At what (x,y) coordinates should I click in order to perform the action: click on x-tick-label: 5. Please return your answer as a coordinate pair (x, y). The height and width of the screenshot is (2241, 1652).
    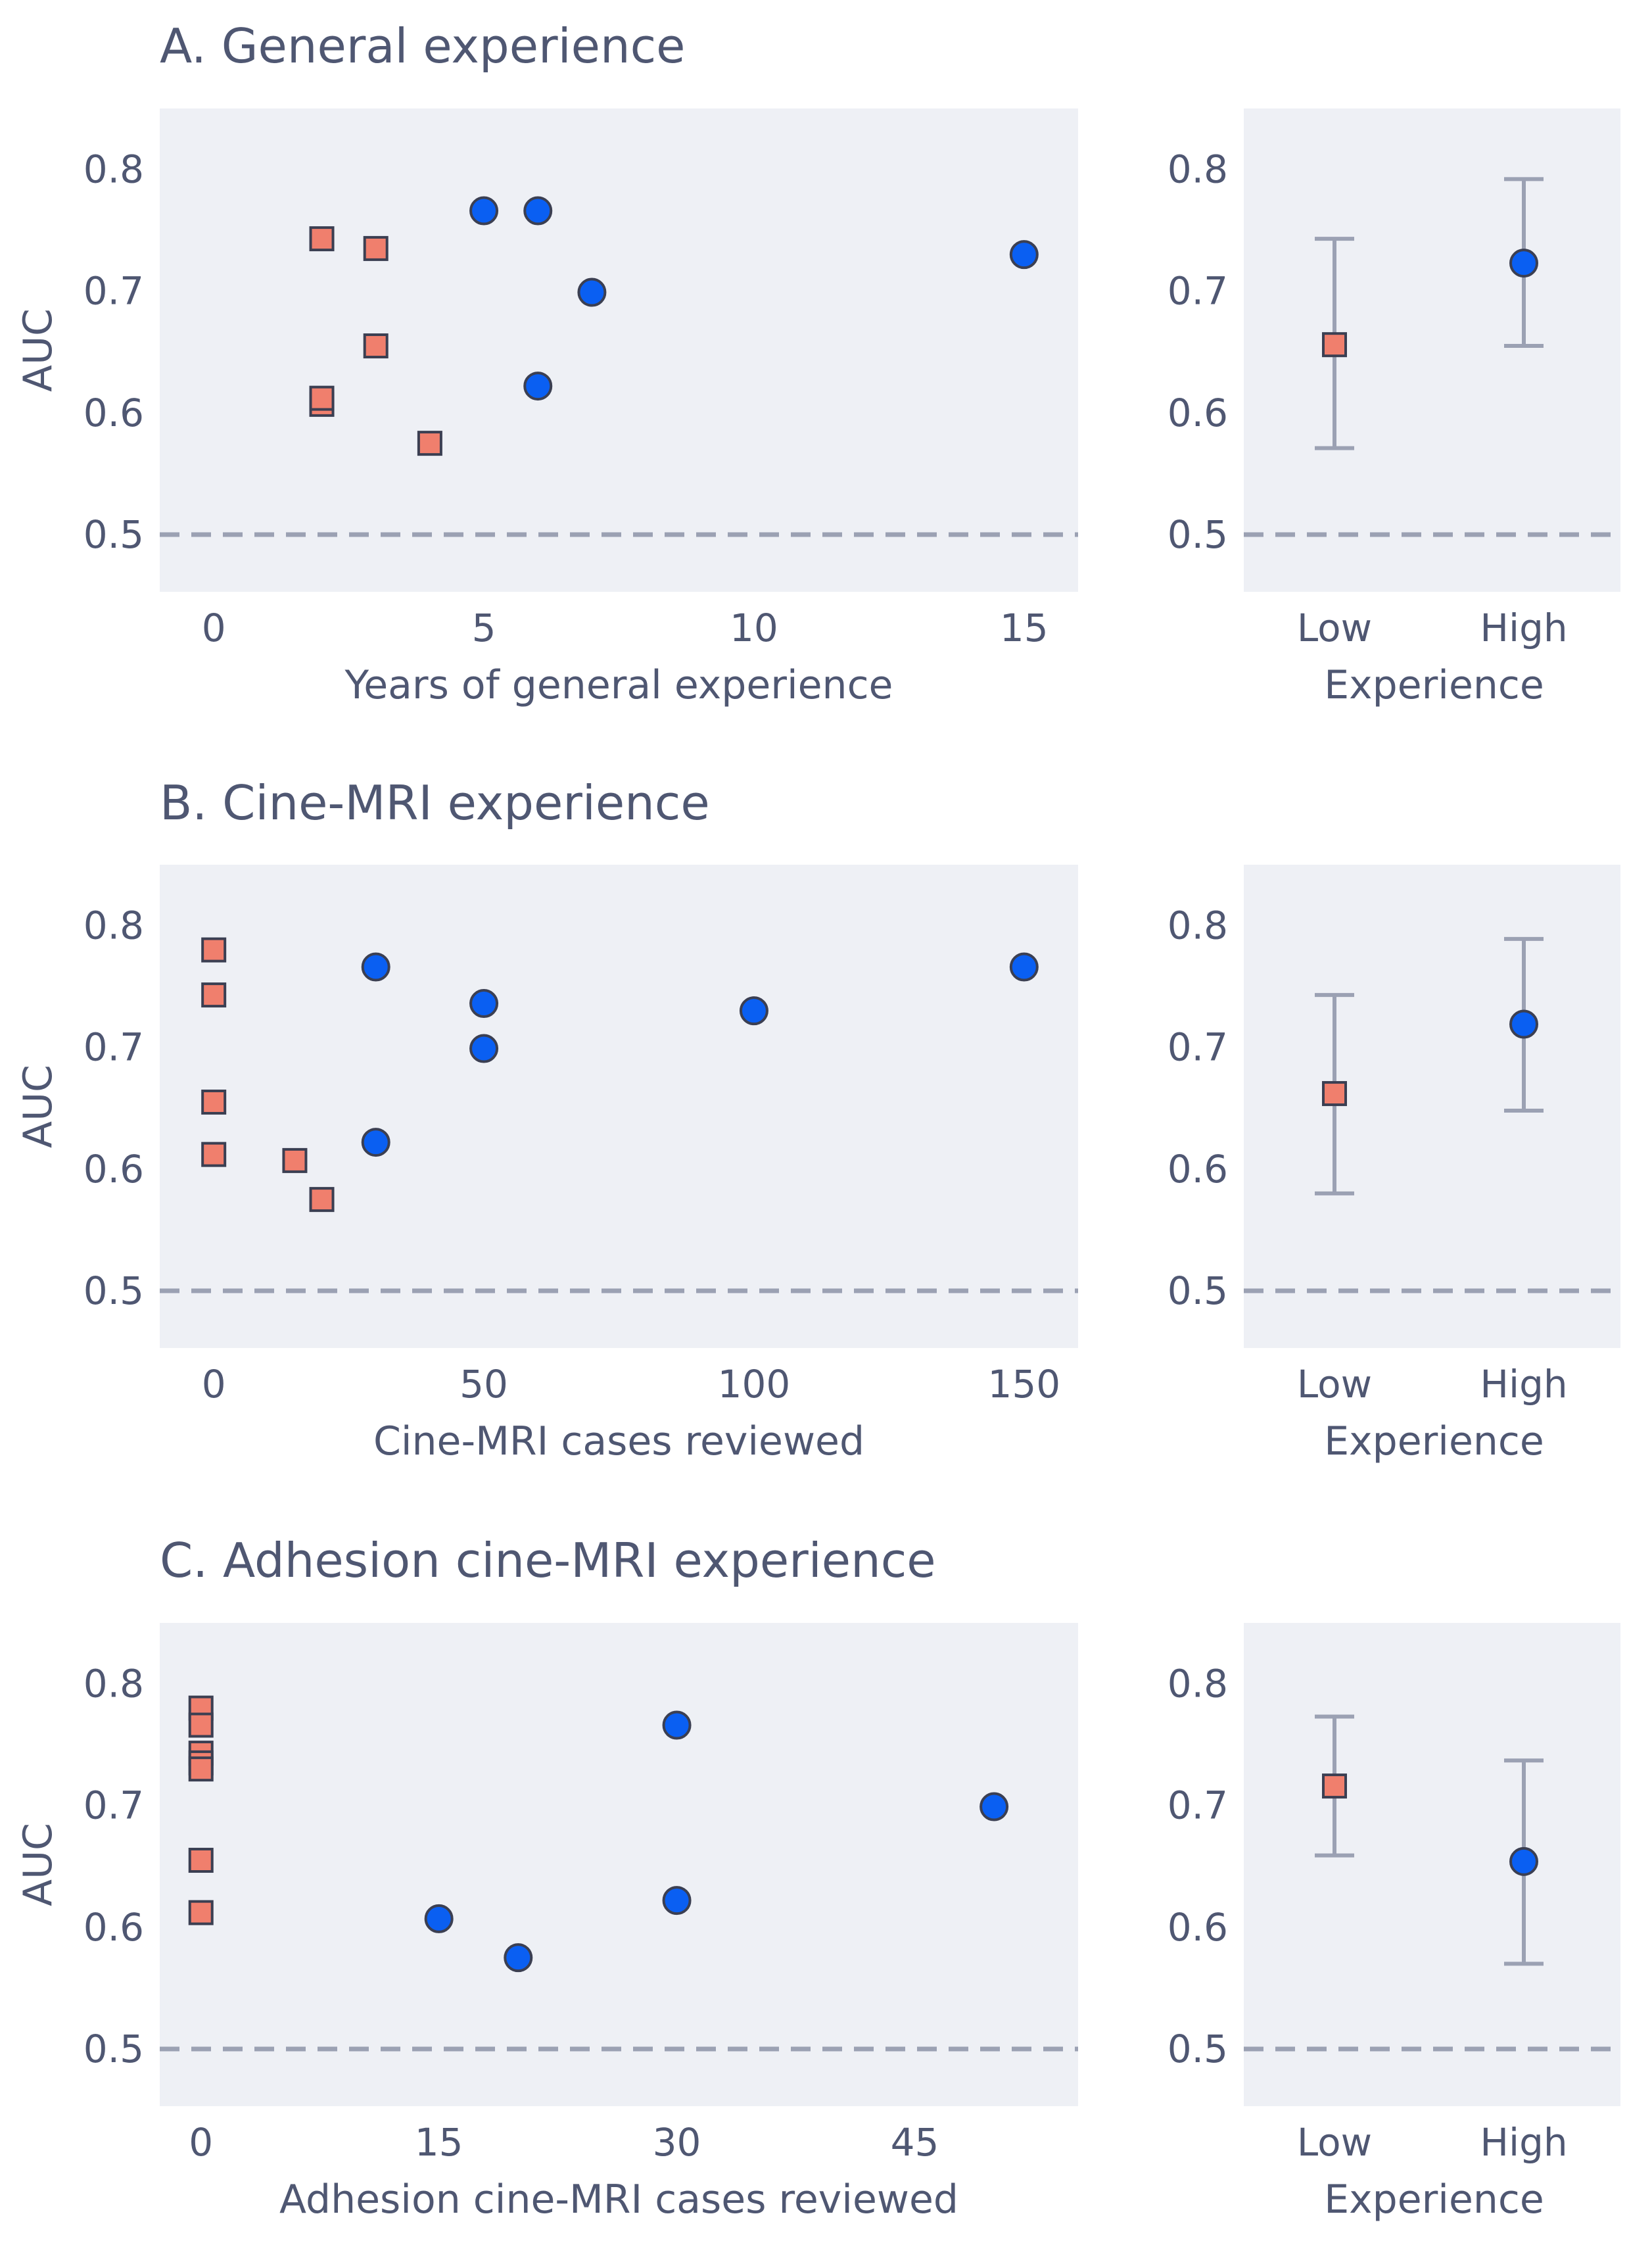
    Looking at the image, I should click on (484, 628).